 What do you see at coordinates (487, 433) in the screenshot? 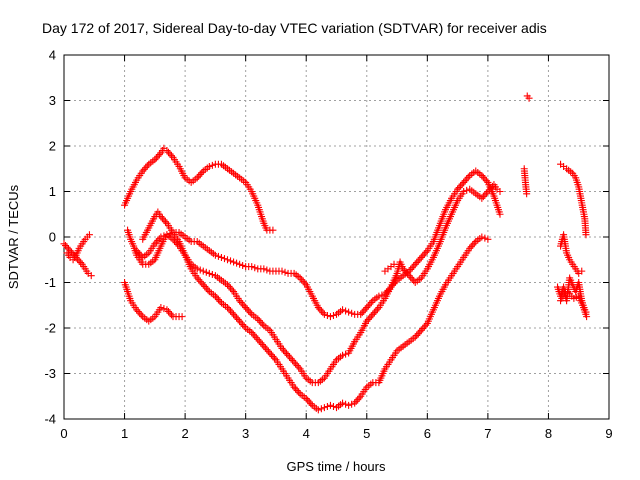
I see `x-tick-label: 7` at bounding box center [487, 433].